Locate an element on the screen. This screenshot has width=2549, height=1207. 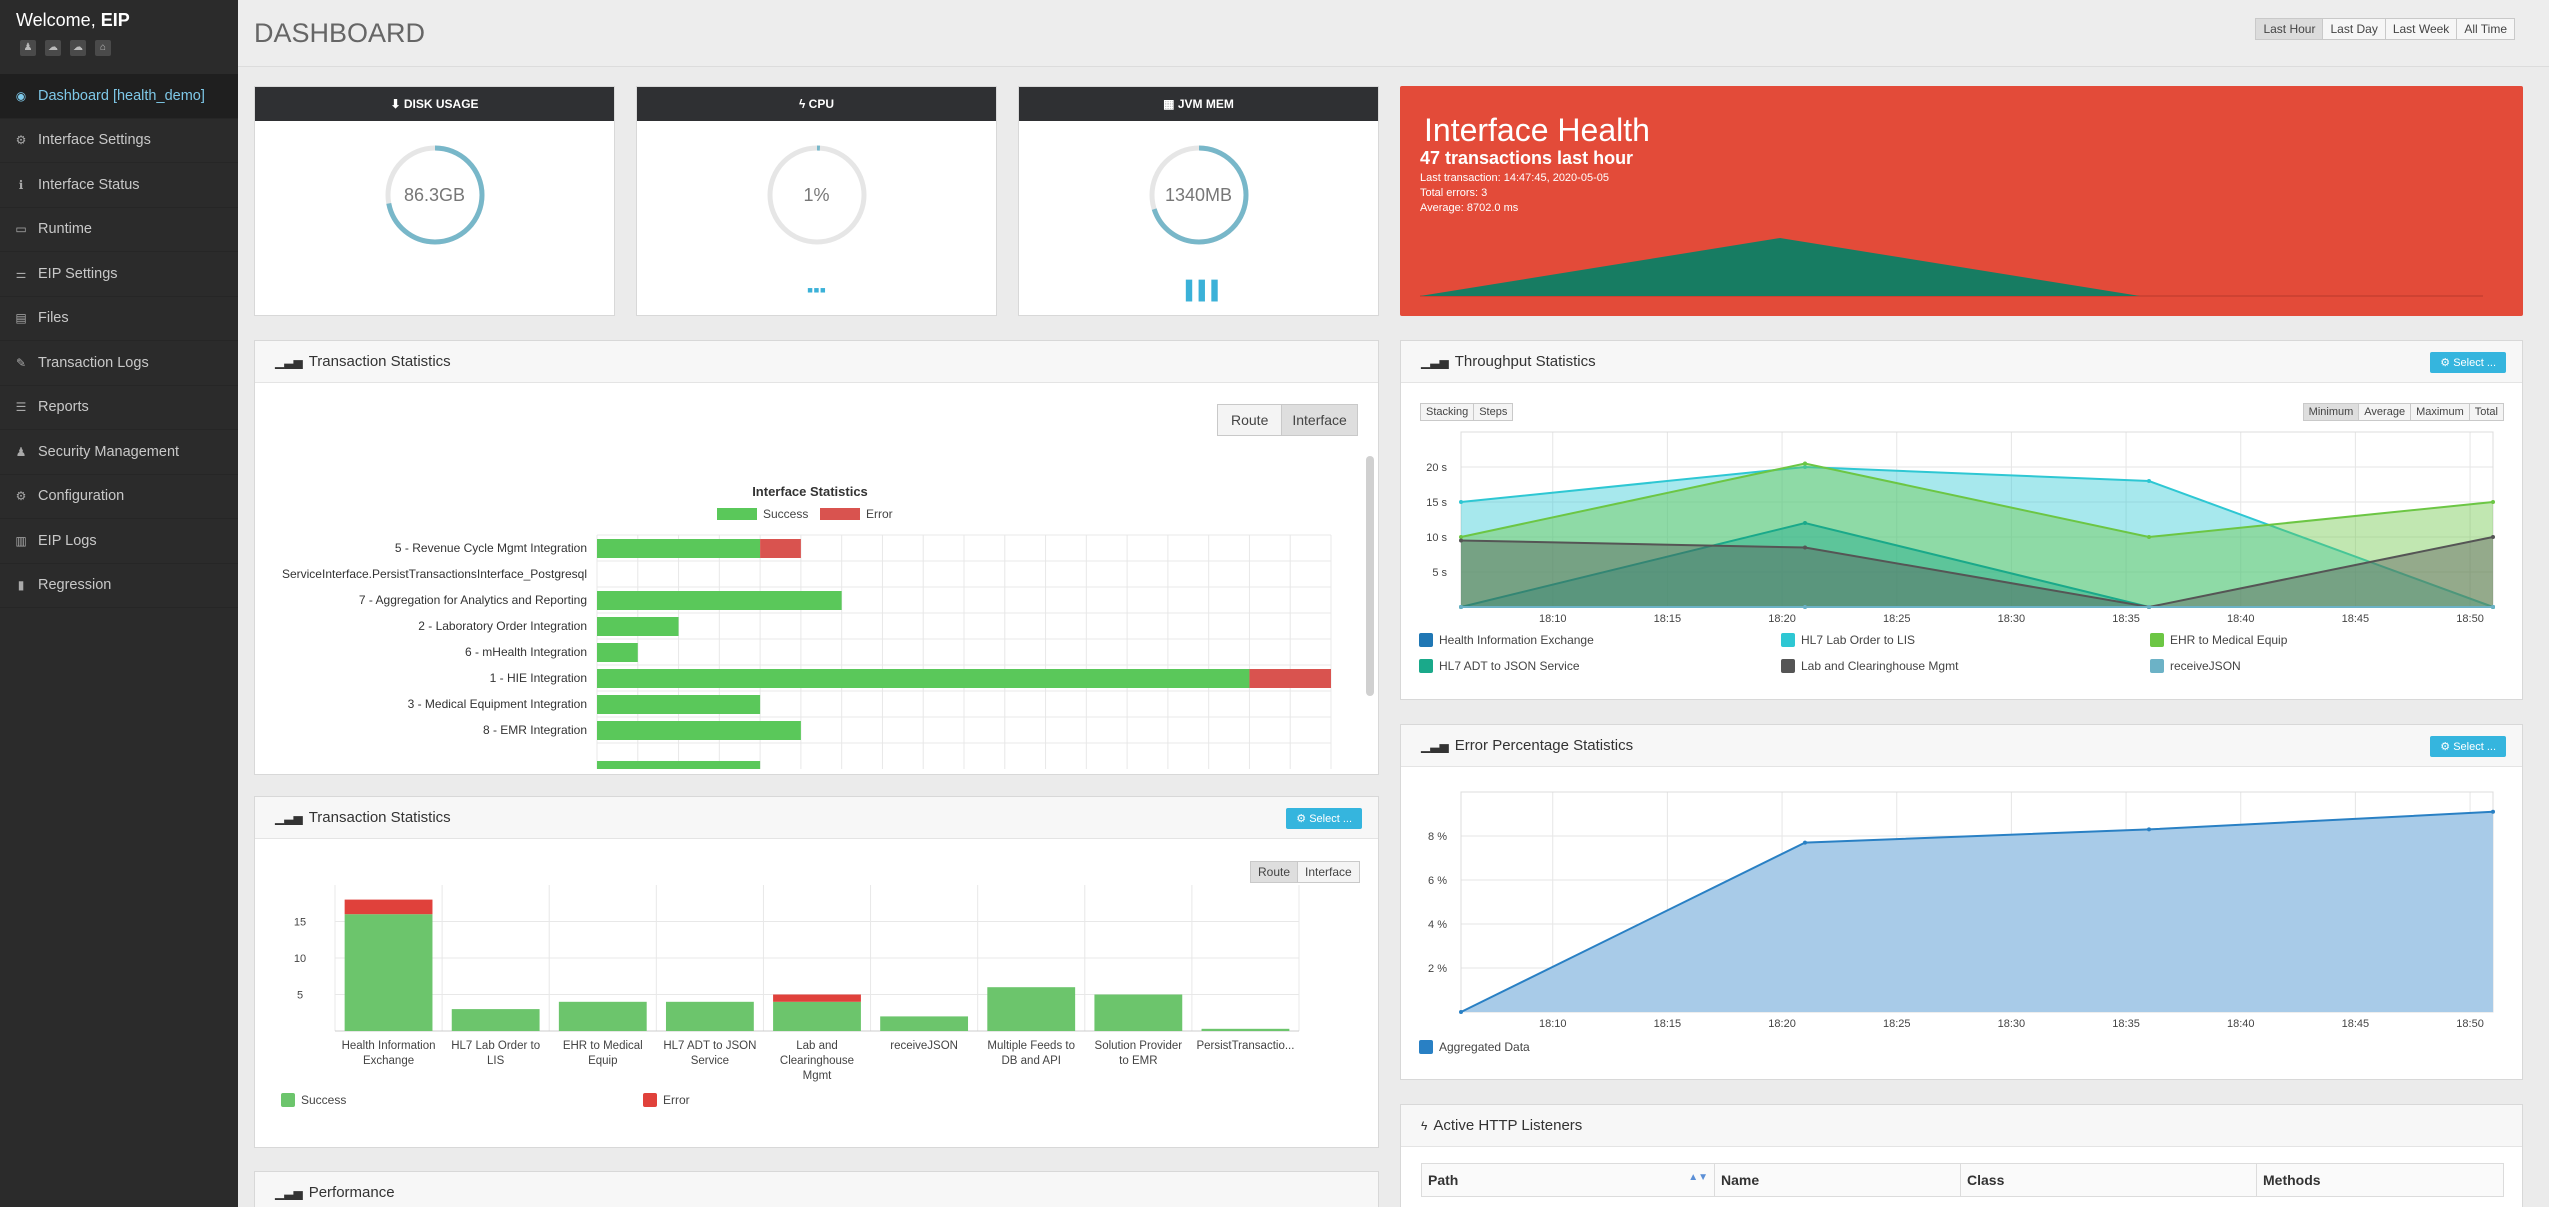
sidebar-item-interface-status: ℹ Interface Status is located at coordinates (119, 185).